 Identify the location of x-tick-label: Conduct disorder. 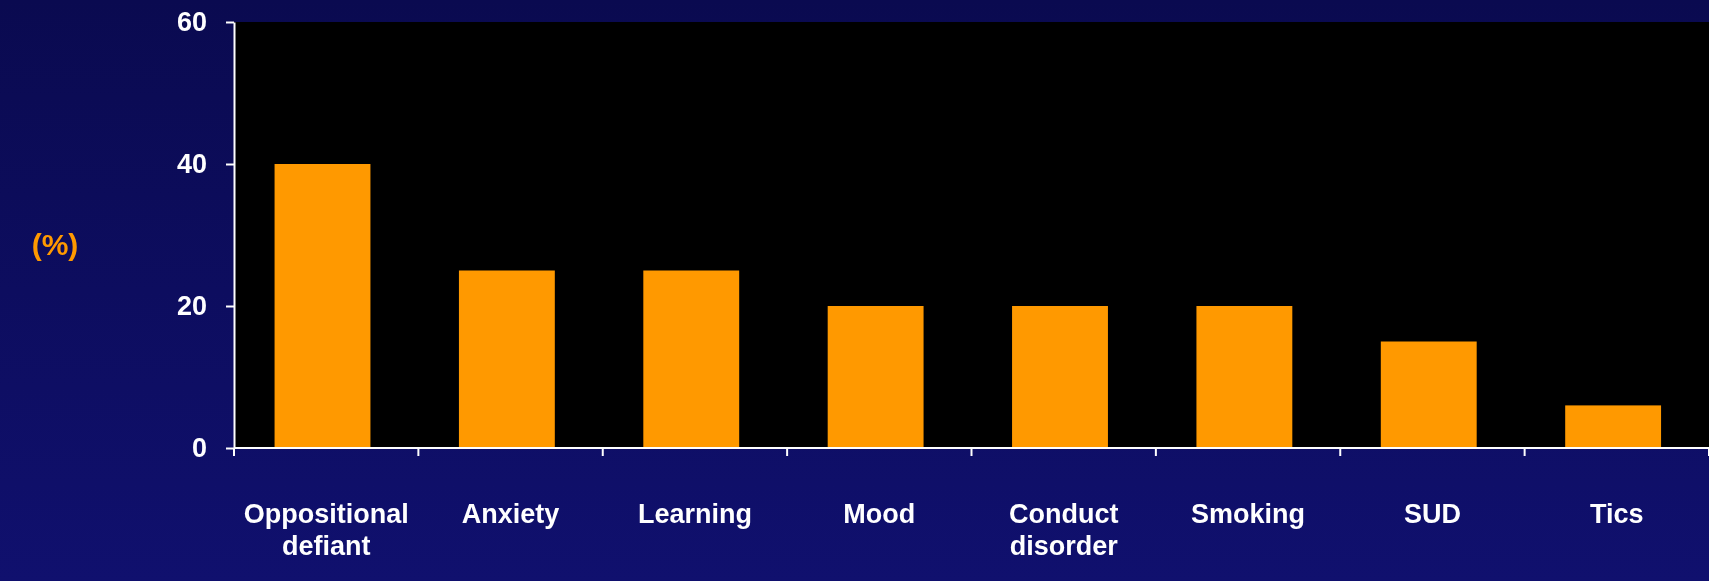
(1063, 530).